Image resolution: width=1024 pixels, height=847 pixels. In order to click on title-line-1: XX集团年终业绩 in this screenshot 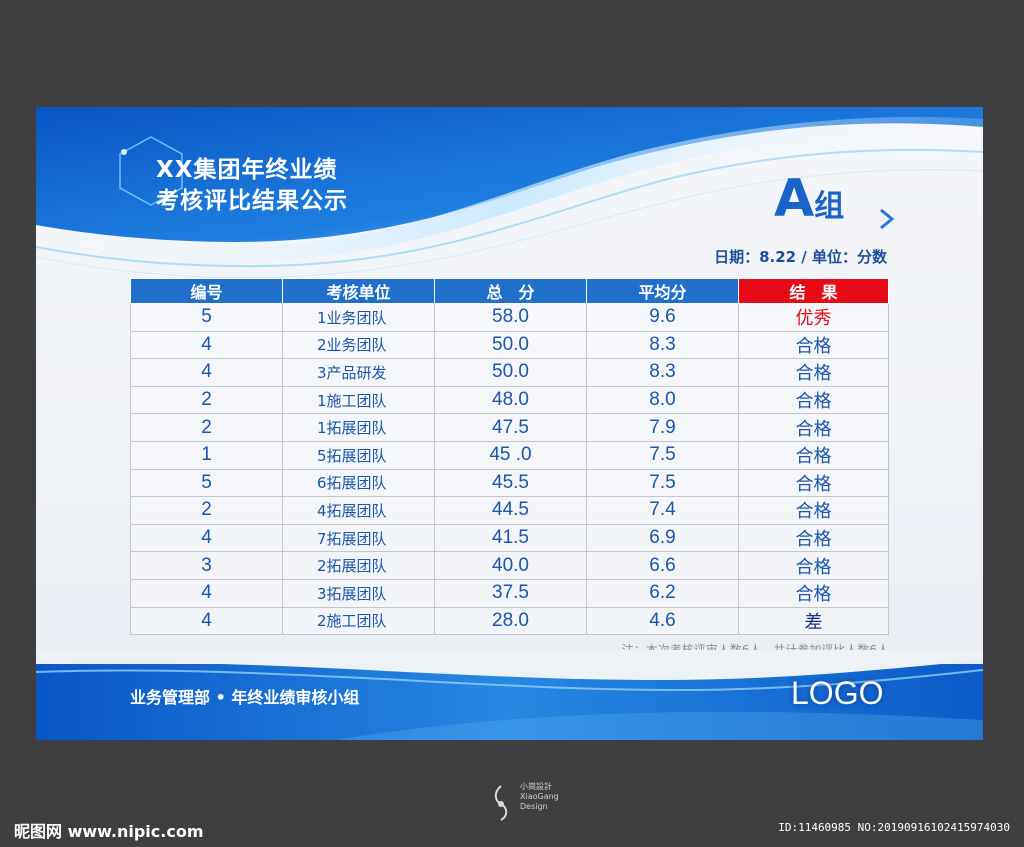, I will do `click(247, 170)`.